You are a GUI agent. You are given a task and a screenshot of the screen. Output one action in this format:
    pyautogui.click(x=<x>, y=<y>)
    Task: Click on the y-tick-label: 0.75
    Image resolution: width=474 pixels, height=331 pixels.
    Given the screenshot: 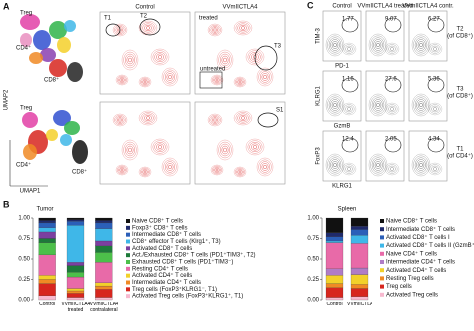 What is the action you would take?
    pyautogui.click(x=24, y=239)
    